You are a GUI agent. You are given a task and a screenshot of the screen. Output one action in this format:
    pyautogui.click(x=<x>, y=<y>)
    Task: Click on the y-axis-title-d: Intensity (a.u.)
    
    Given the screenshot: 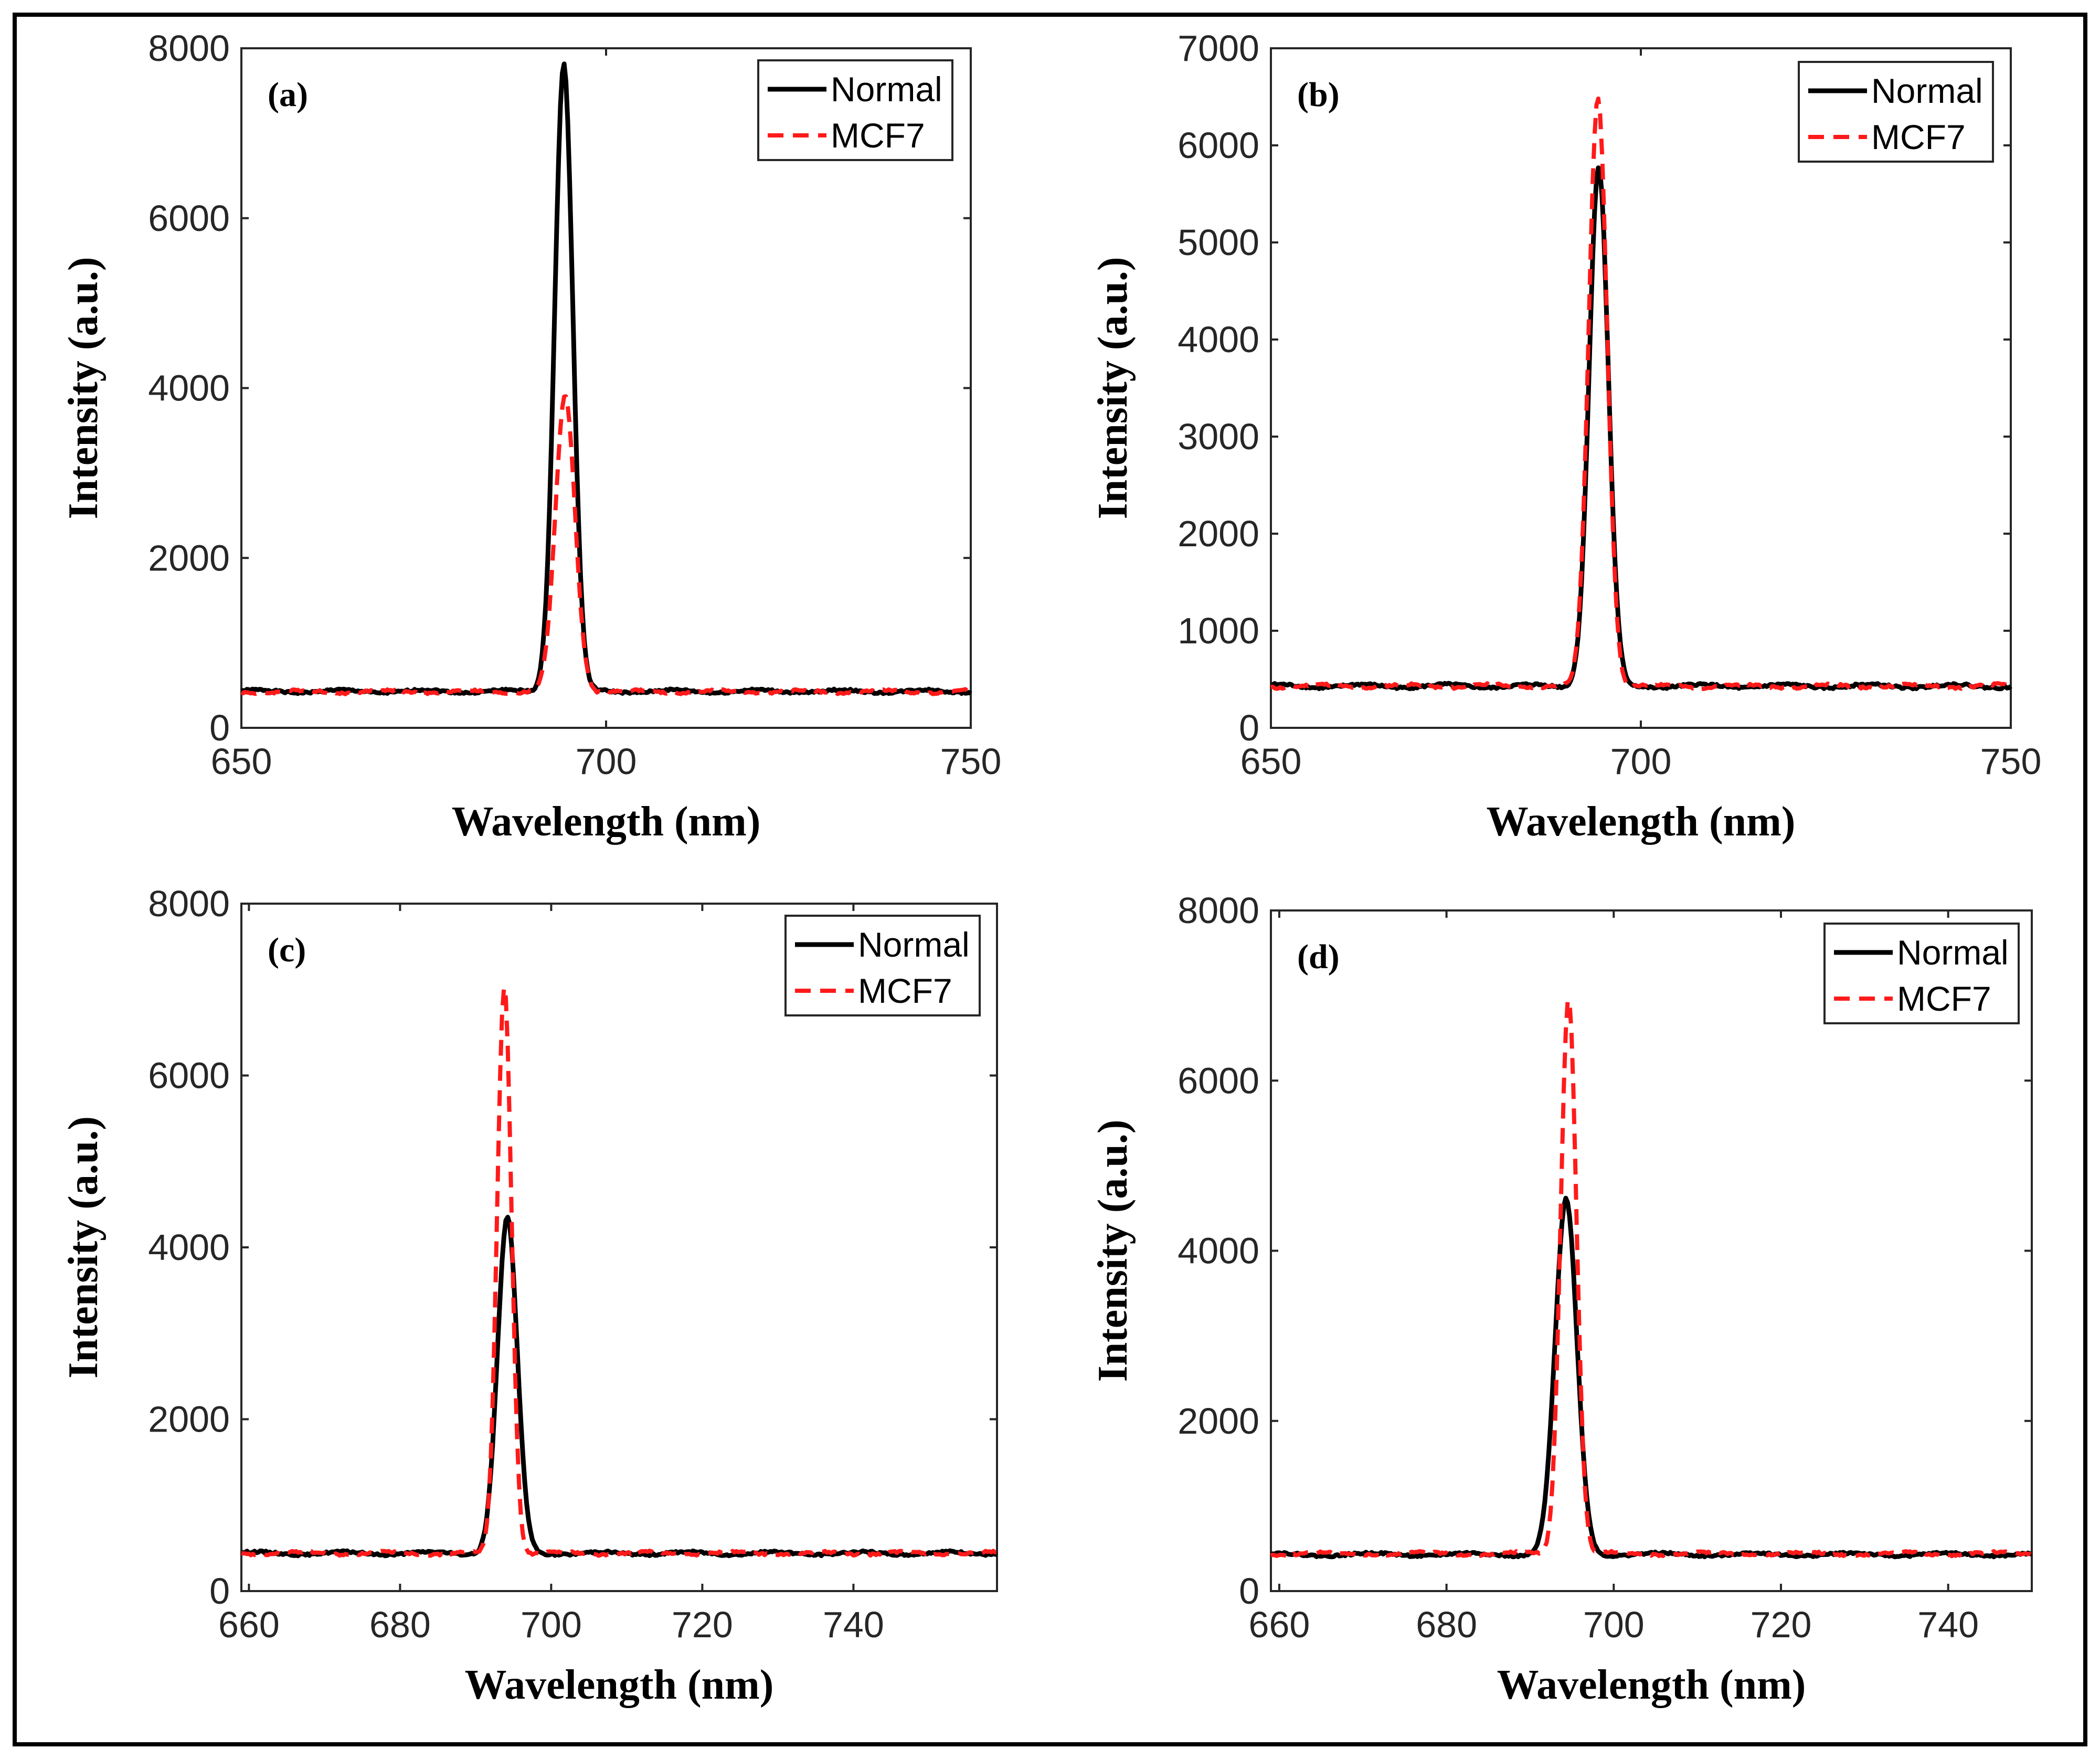 What is the action you would take?
    pyautogui.click(x=1113, y=1250)
    